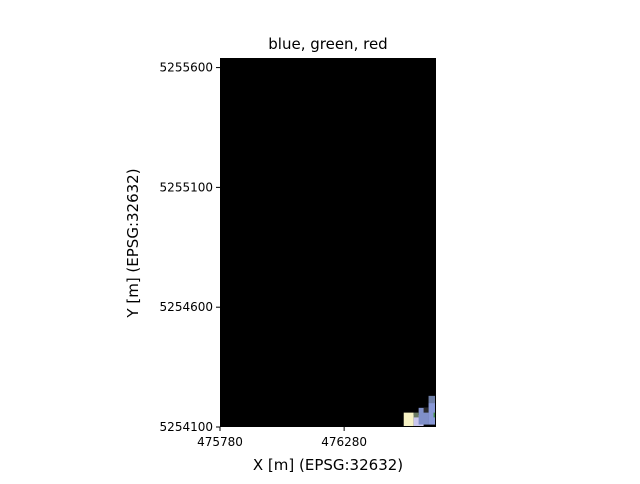  Describe the element at coordinates (133, 243) in the screenshot. I see `y-axis-label: Y [m] (EPSG:32632)` at that location.